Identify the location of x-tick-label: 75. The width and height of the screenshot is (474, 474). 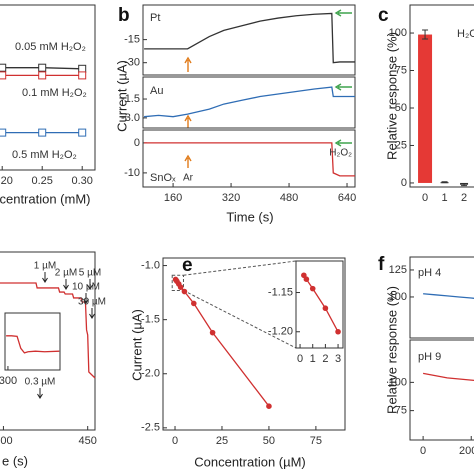
(316, 441).